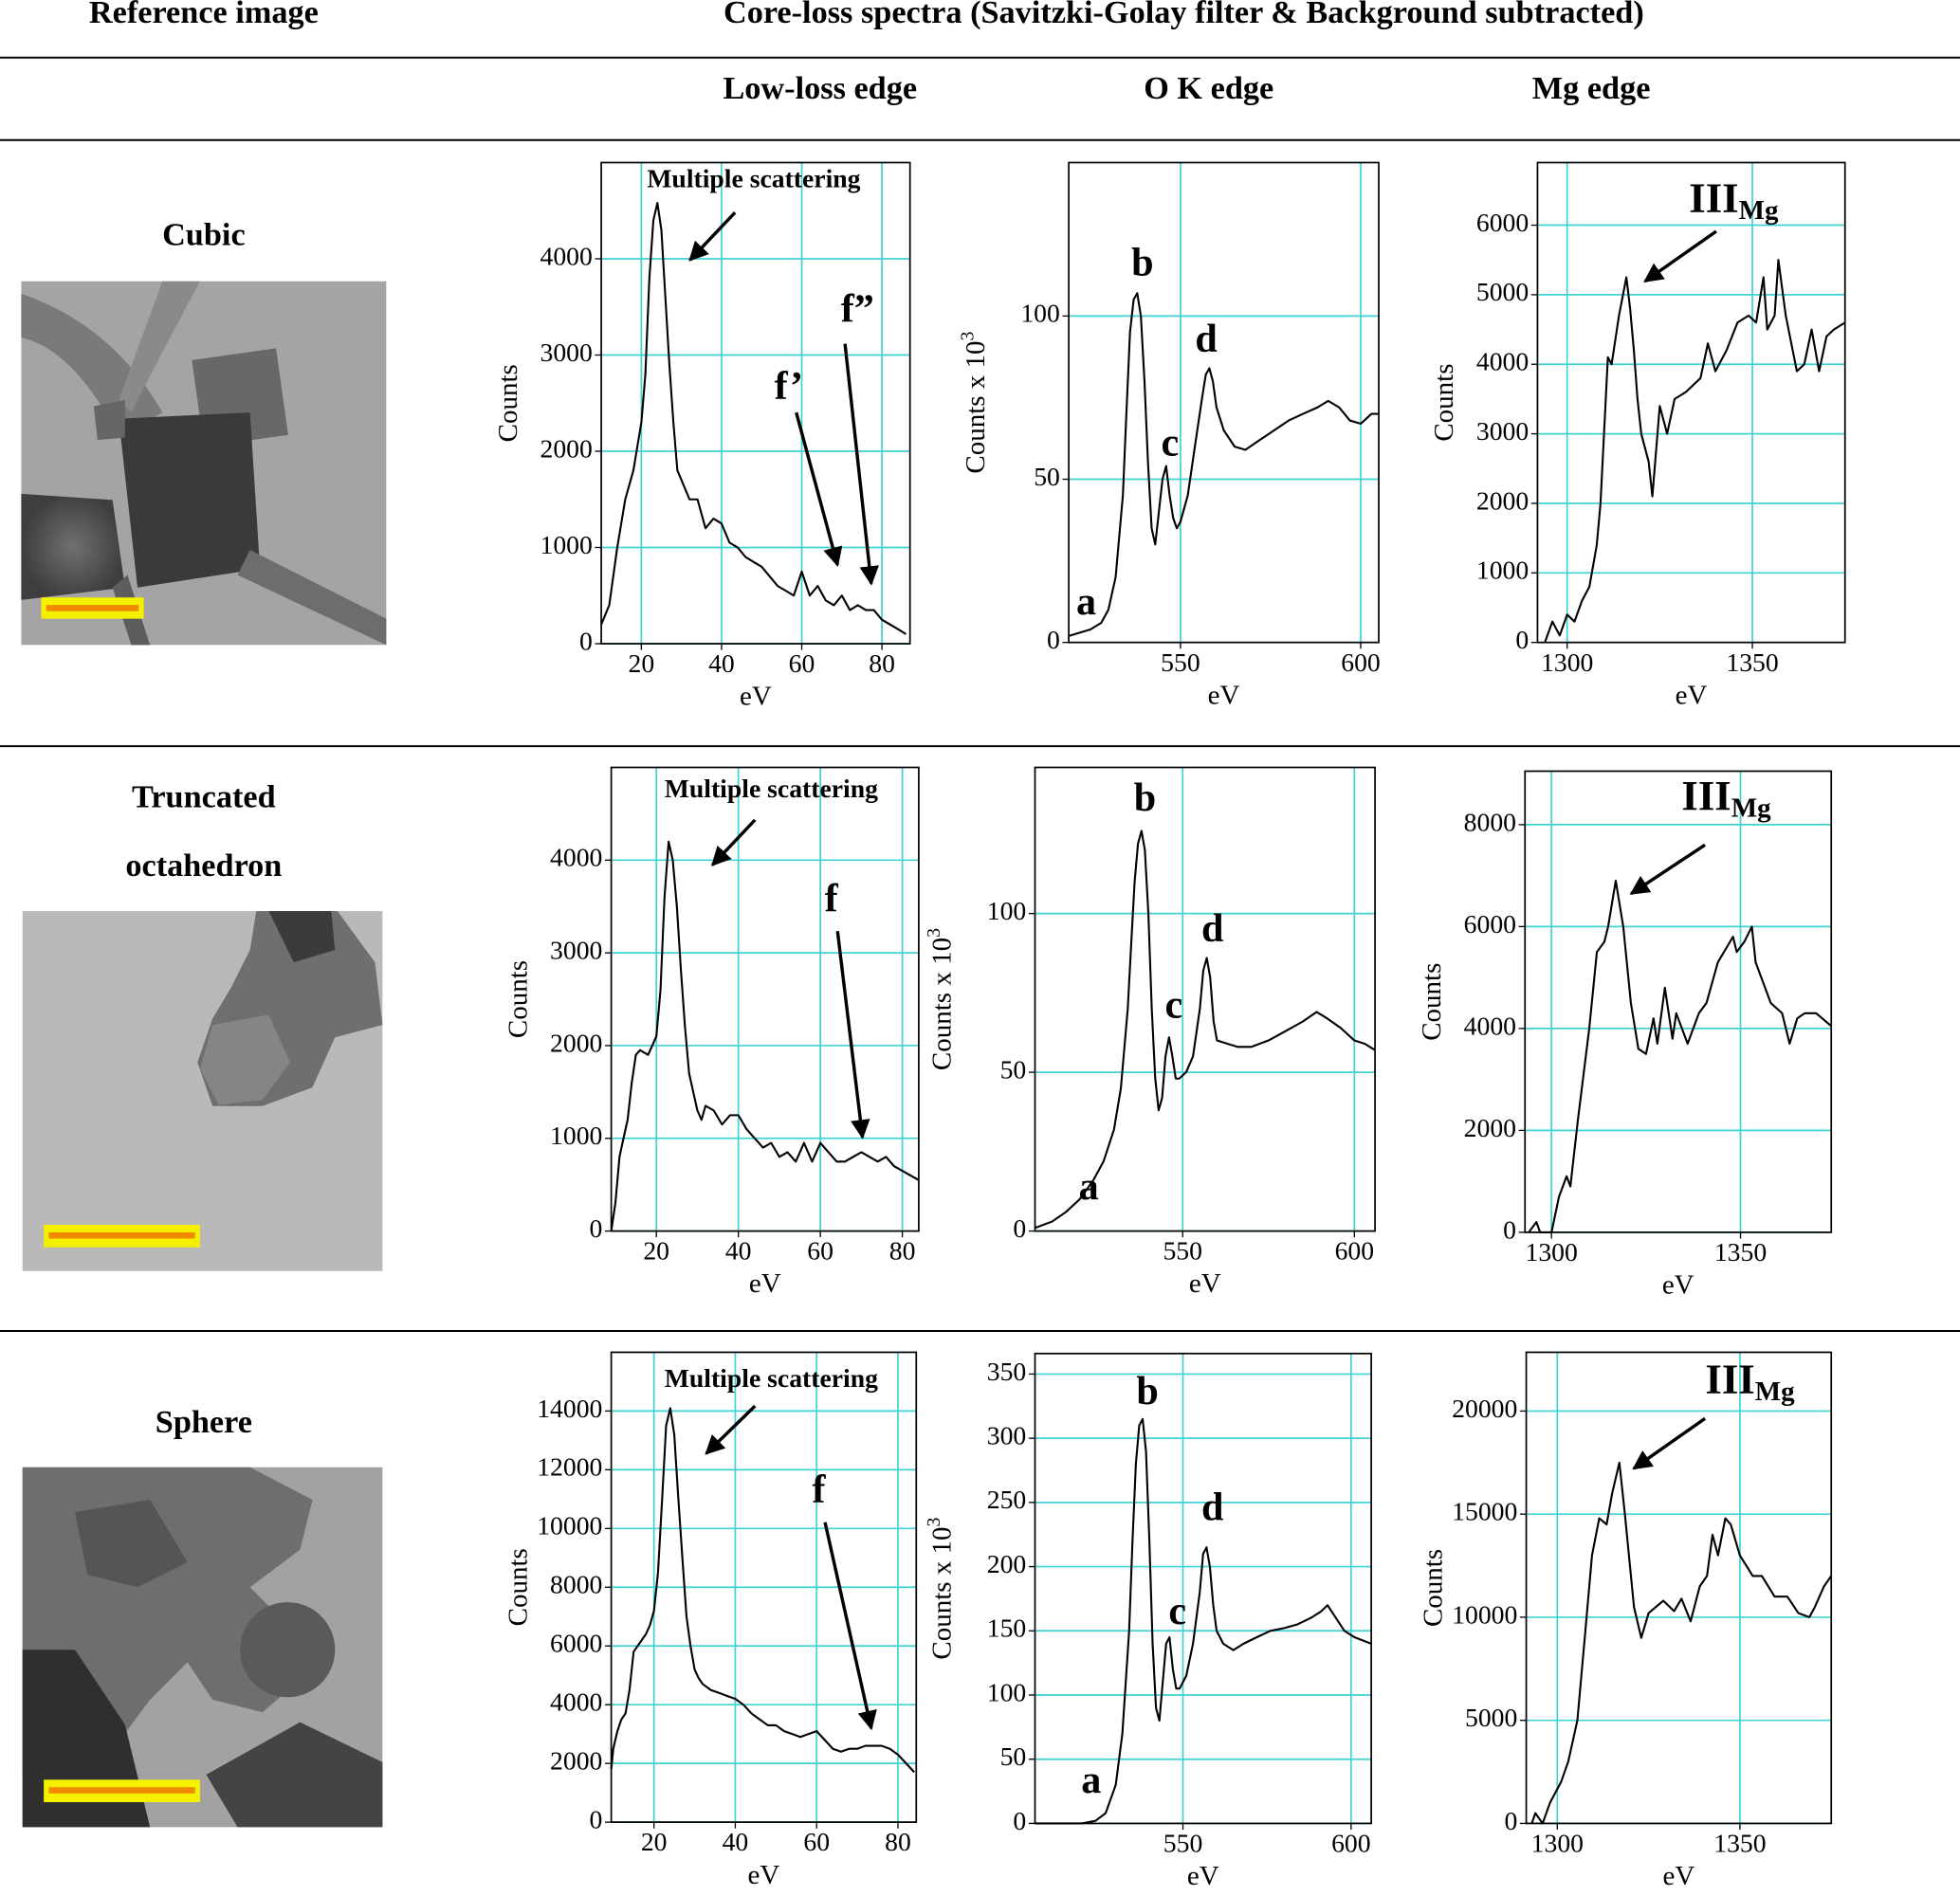  What do you see at coordinates (820, 1251) in the screenshot?
I see `x-tick-label: 60` at bounding box center [820, 1251].